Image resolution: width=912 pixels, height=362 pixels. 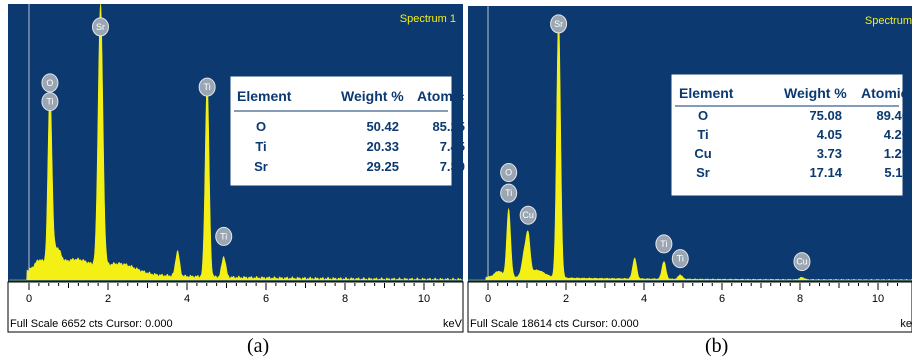 What do you see at coordinates (829, 134) in the screenshot?
I see `table-cell: 4.05` at bounding box center [829, 134].